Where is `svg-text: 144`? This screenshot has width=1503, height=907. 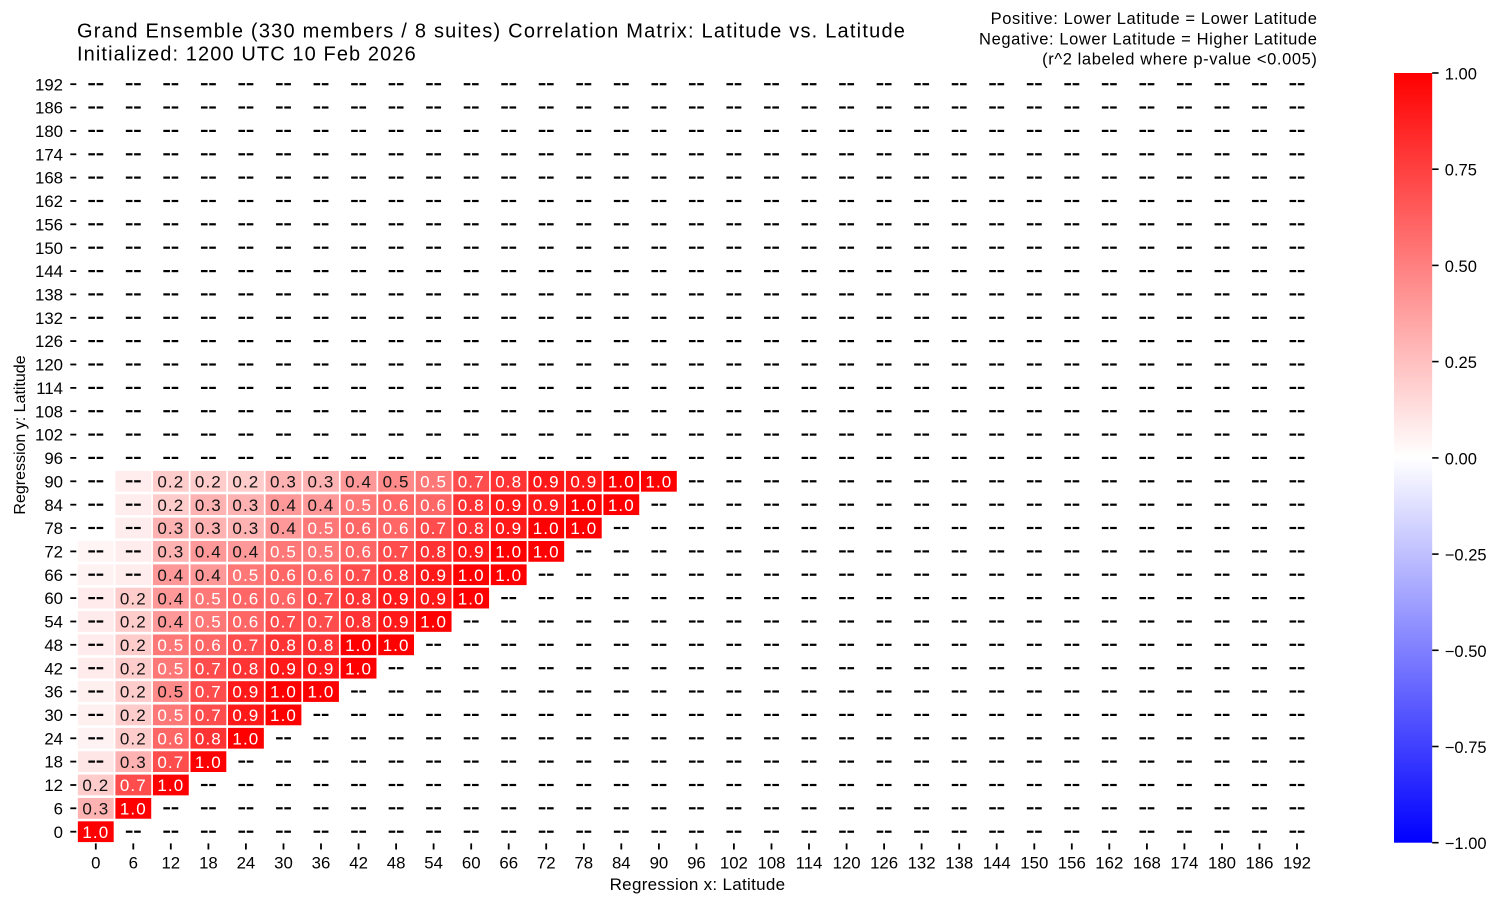
svg-text: 144 is located at coordinates (997, 863).